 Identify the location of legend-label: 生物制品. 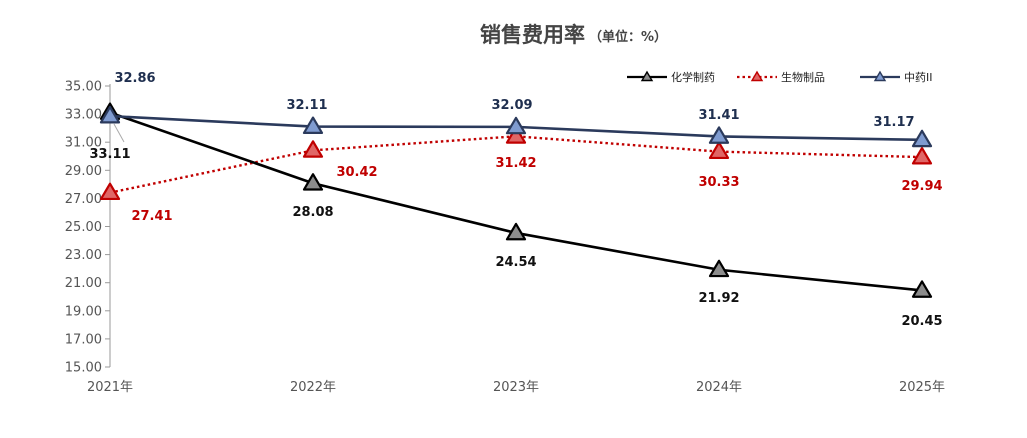
(803, 77).